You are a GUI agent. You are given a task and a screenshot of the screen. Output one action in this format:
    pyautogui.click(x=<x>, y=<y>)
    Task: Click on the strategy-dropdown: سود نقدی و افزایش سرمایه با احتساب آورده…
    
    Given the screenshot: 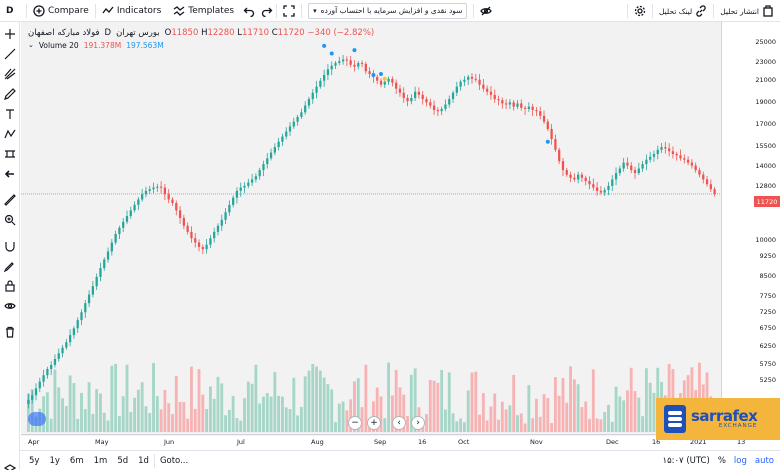 What is the action you would take?
    pyautogui.click(x=388, y=10)
    